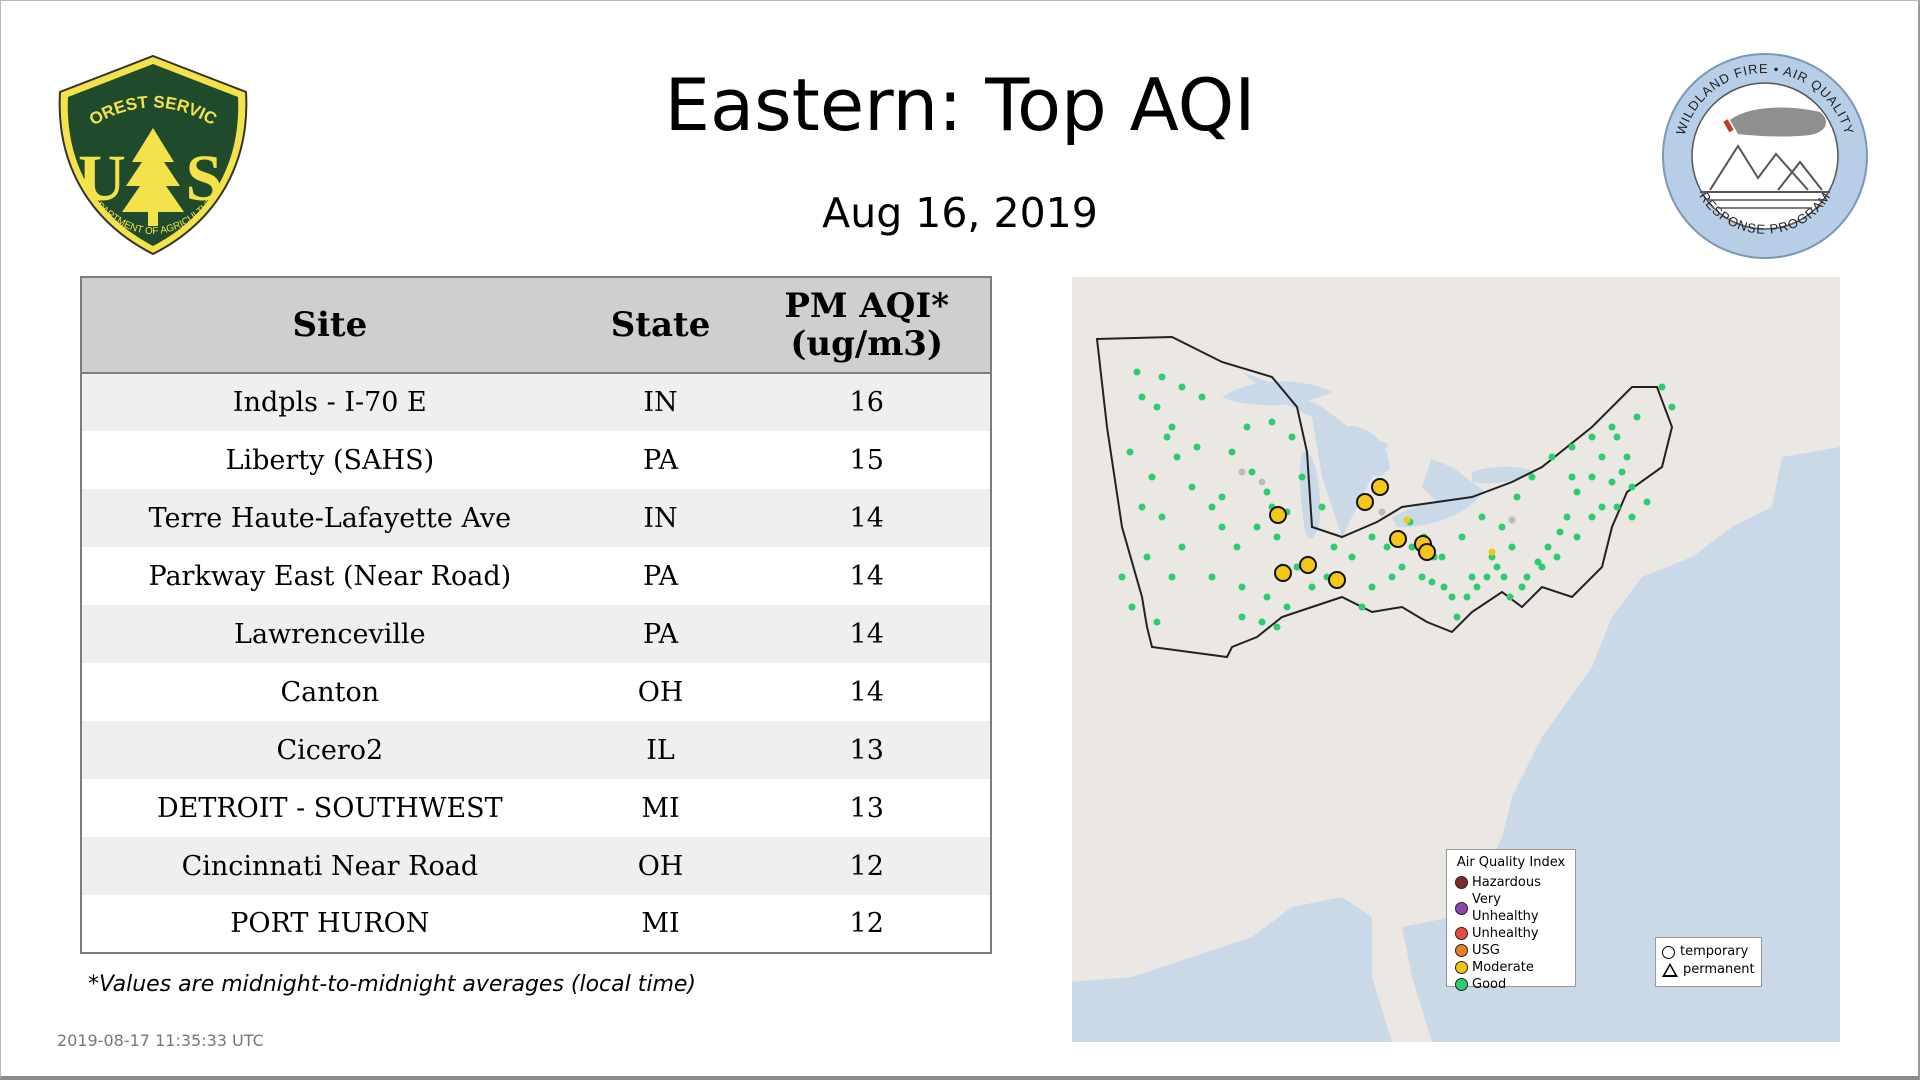 Image resolution: width=1920 pixels, height=1080 pixels. What do you see at coordinates (536, 634) in the screenshot?
I see `table-row: Lawrenceville PA 14` at bounding box center [536, 634].